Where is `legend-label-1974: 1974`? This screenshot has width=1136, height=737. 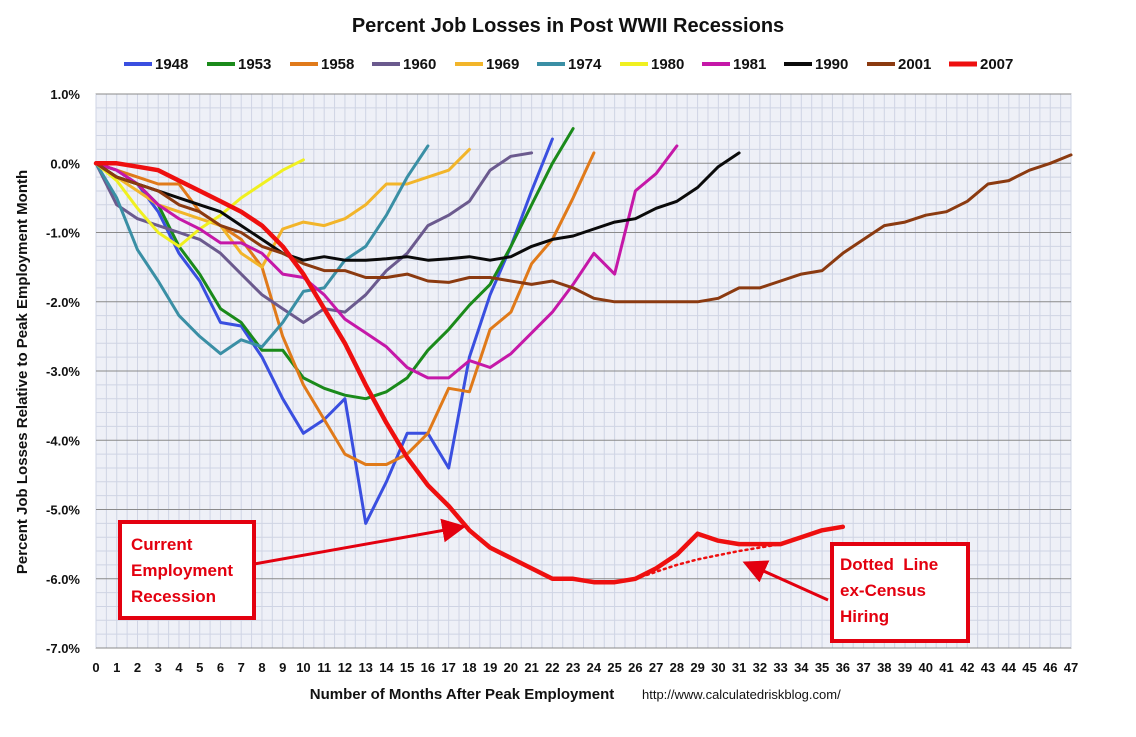
legend-label-1974: 1974 is located at coordinates (585, 64).